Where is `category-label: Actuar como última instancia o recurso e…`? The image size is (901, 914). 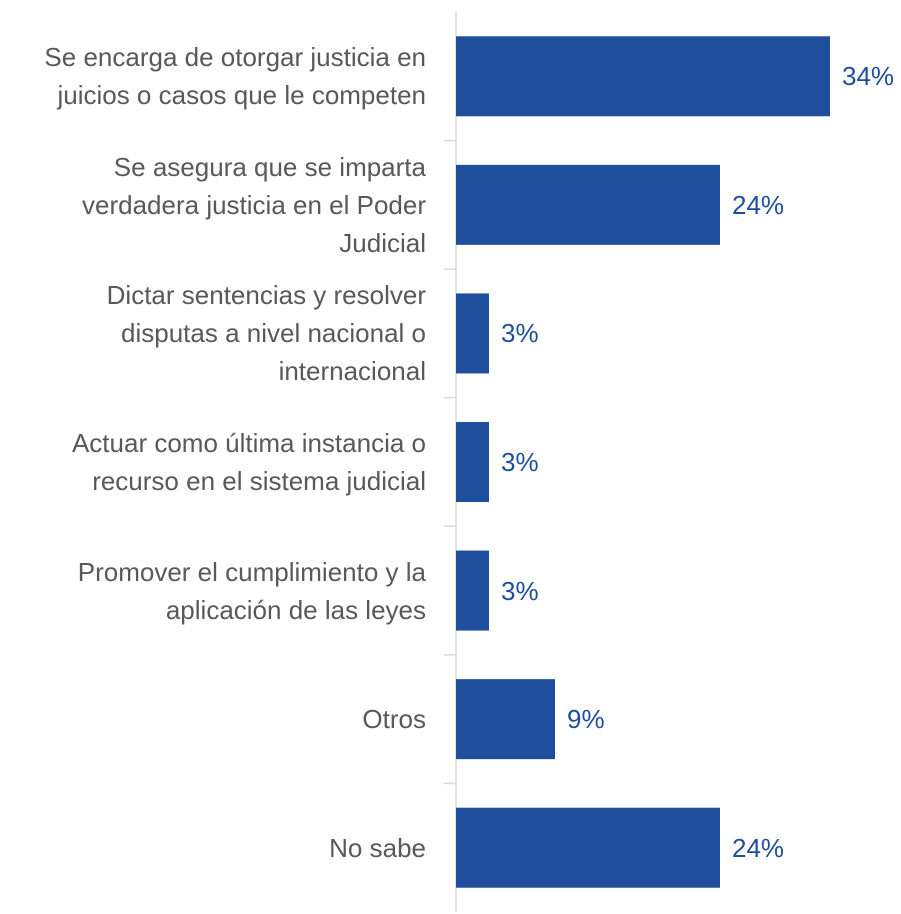
category-label: Actuar como última instancia o recurso e… is located at coordinates (248, 462).